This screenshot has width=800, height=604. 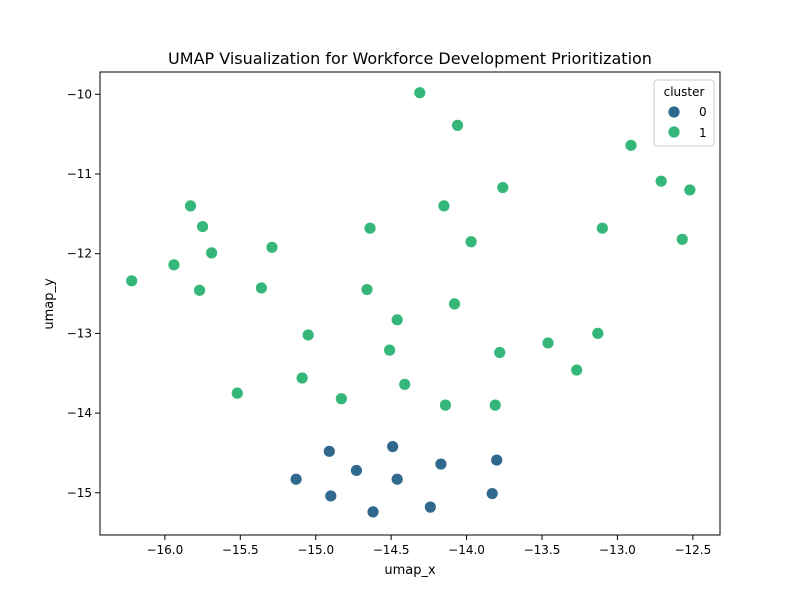 I want to click on legend-label-0: 0, so click(x=703, y=112).